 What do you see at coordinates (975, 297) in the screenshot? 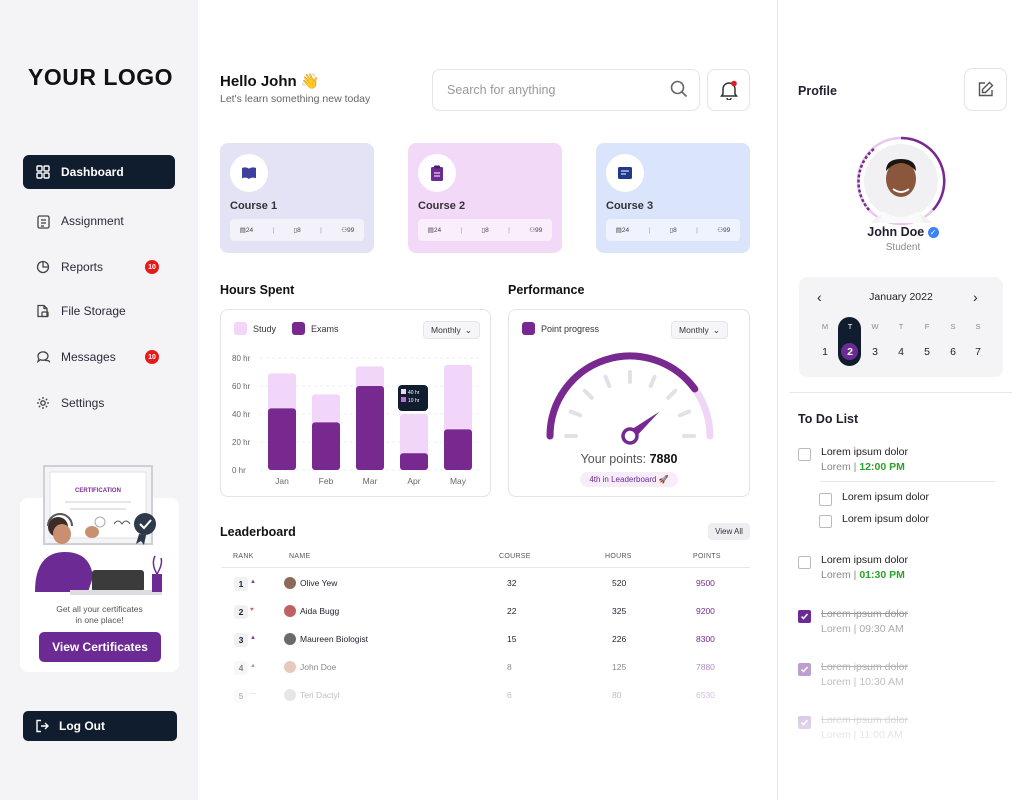
I see `chevron-right-icon: ›` at bounding box center [975, 297].